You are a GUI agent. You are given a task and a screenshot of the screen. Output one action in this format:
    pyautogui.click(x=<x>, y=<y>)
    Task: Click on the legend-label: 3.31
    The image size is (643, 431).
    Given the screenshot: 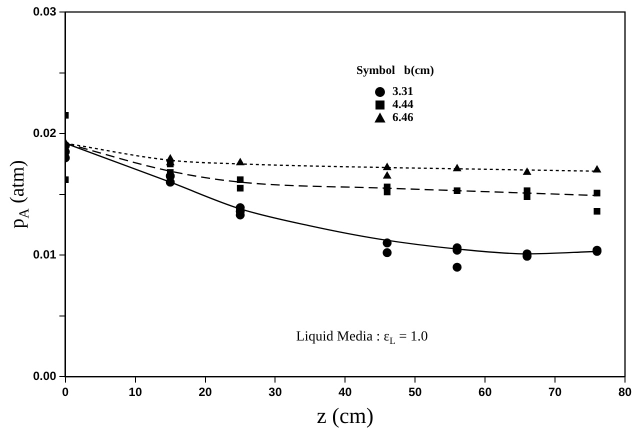 What is the action you would take?
    pyautogui.click(x=403, y=91)
    